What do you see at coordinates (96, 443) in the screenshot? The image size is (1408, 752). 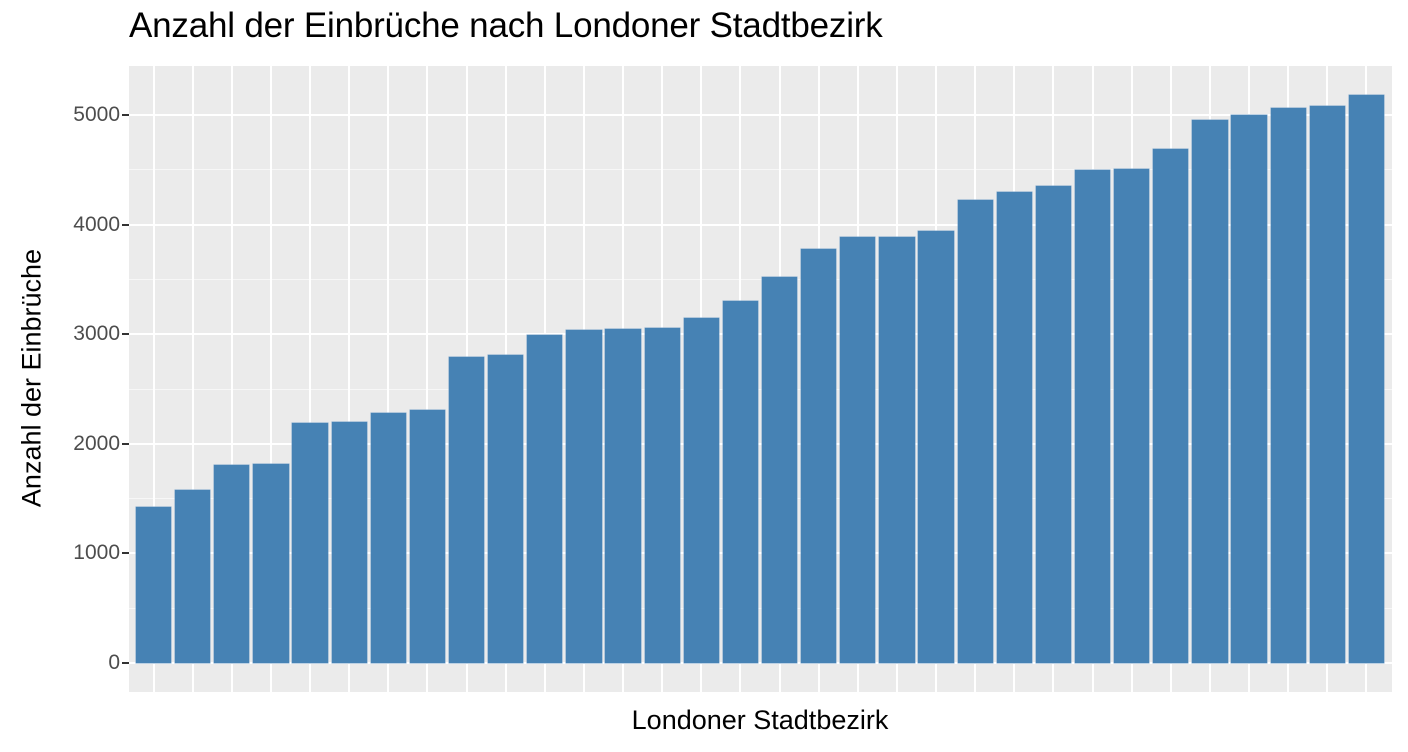 I see `y-tick-label: 2000` at bounding box center [96, 443].